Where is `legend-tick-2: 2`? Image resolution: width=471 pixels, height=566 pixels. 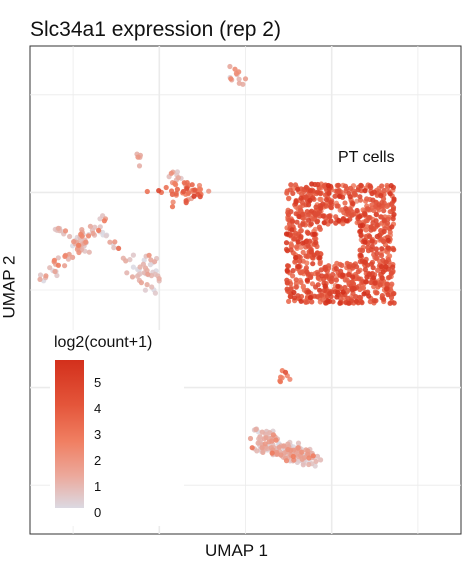 legend-tick-2: 2 is located at coordinates (98, 460).